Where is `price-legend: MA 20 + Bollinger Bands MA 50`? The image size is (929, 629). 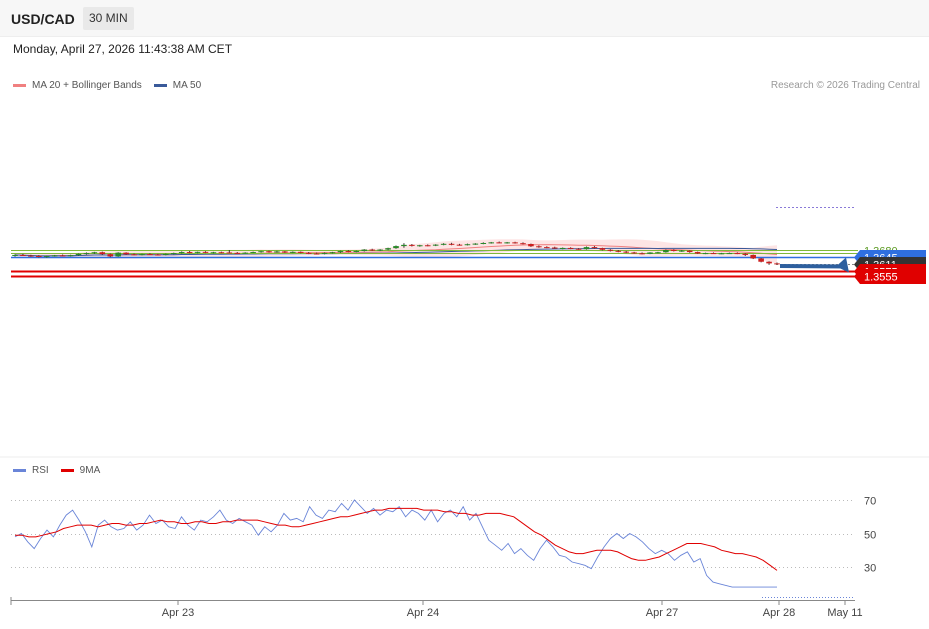
price-legend: MA 20 + Bollinger Bands MA 50 is located at coordinates (113, 85).